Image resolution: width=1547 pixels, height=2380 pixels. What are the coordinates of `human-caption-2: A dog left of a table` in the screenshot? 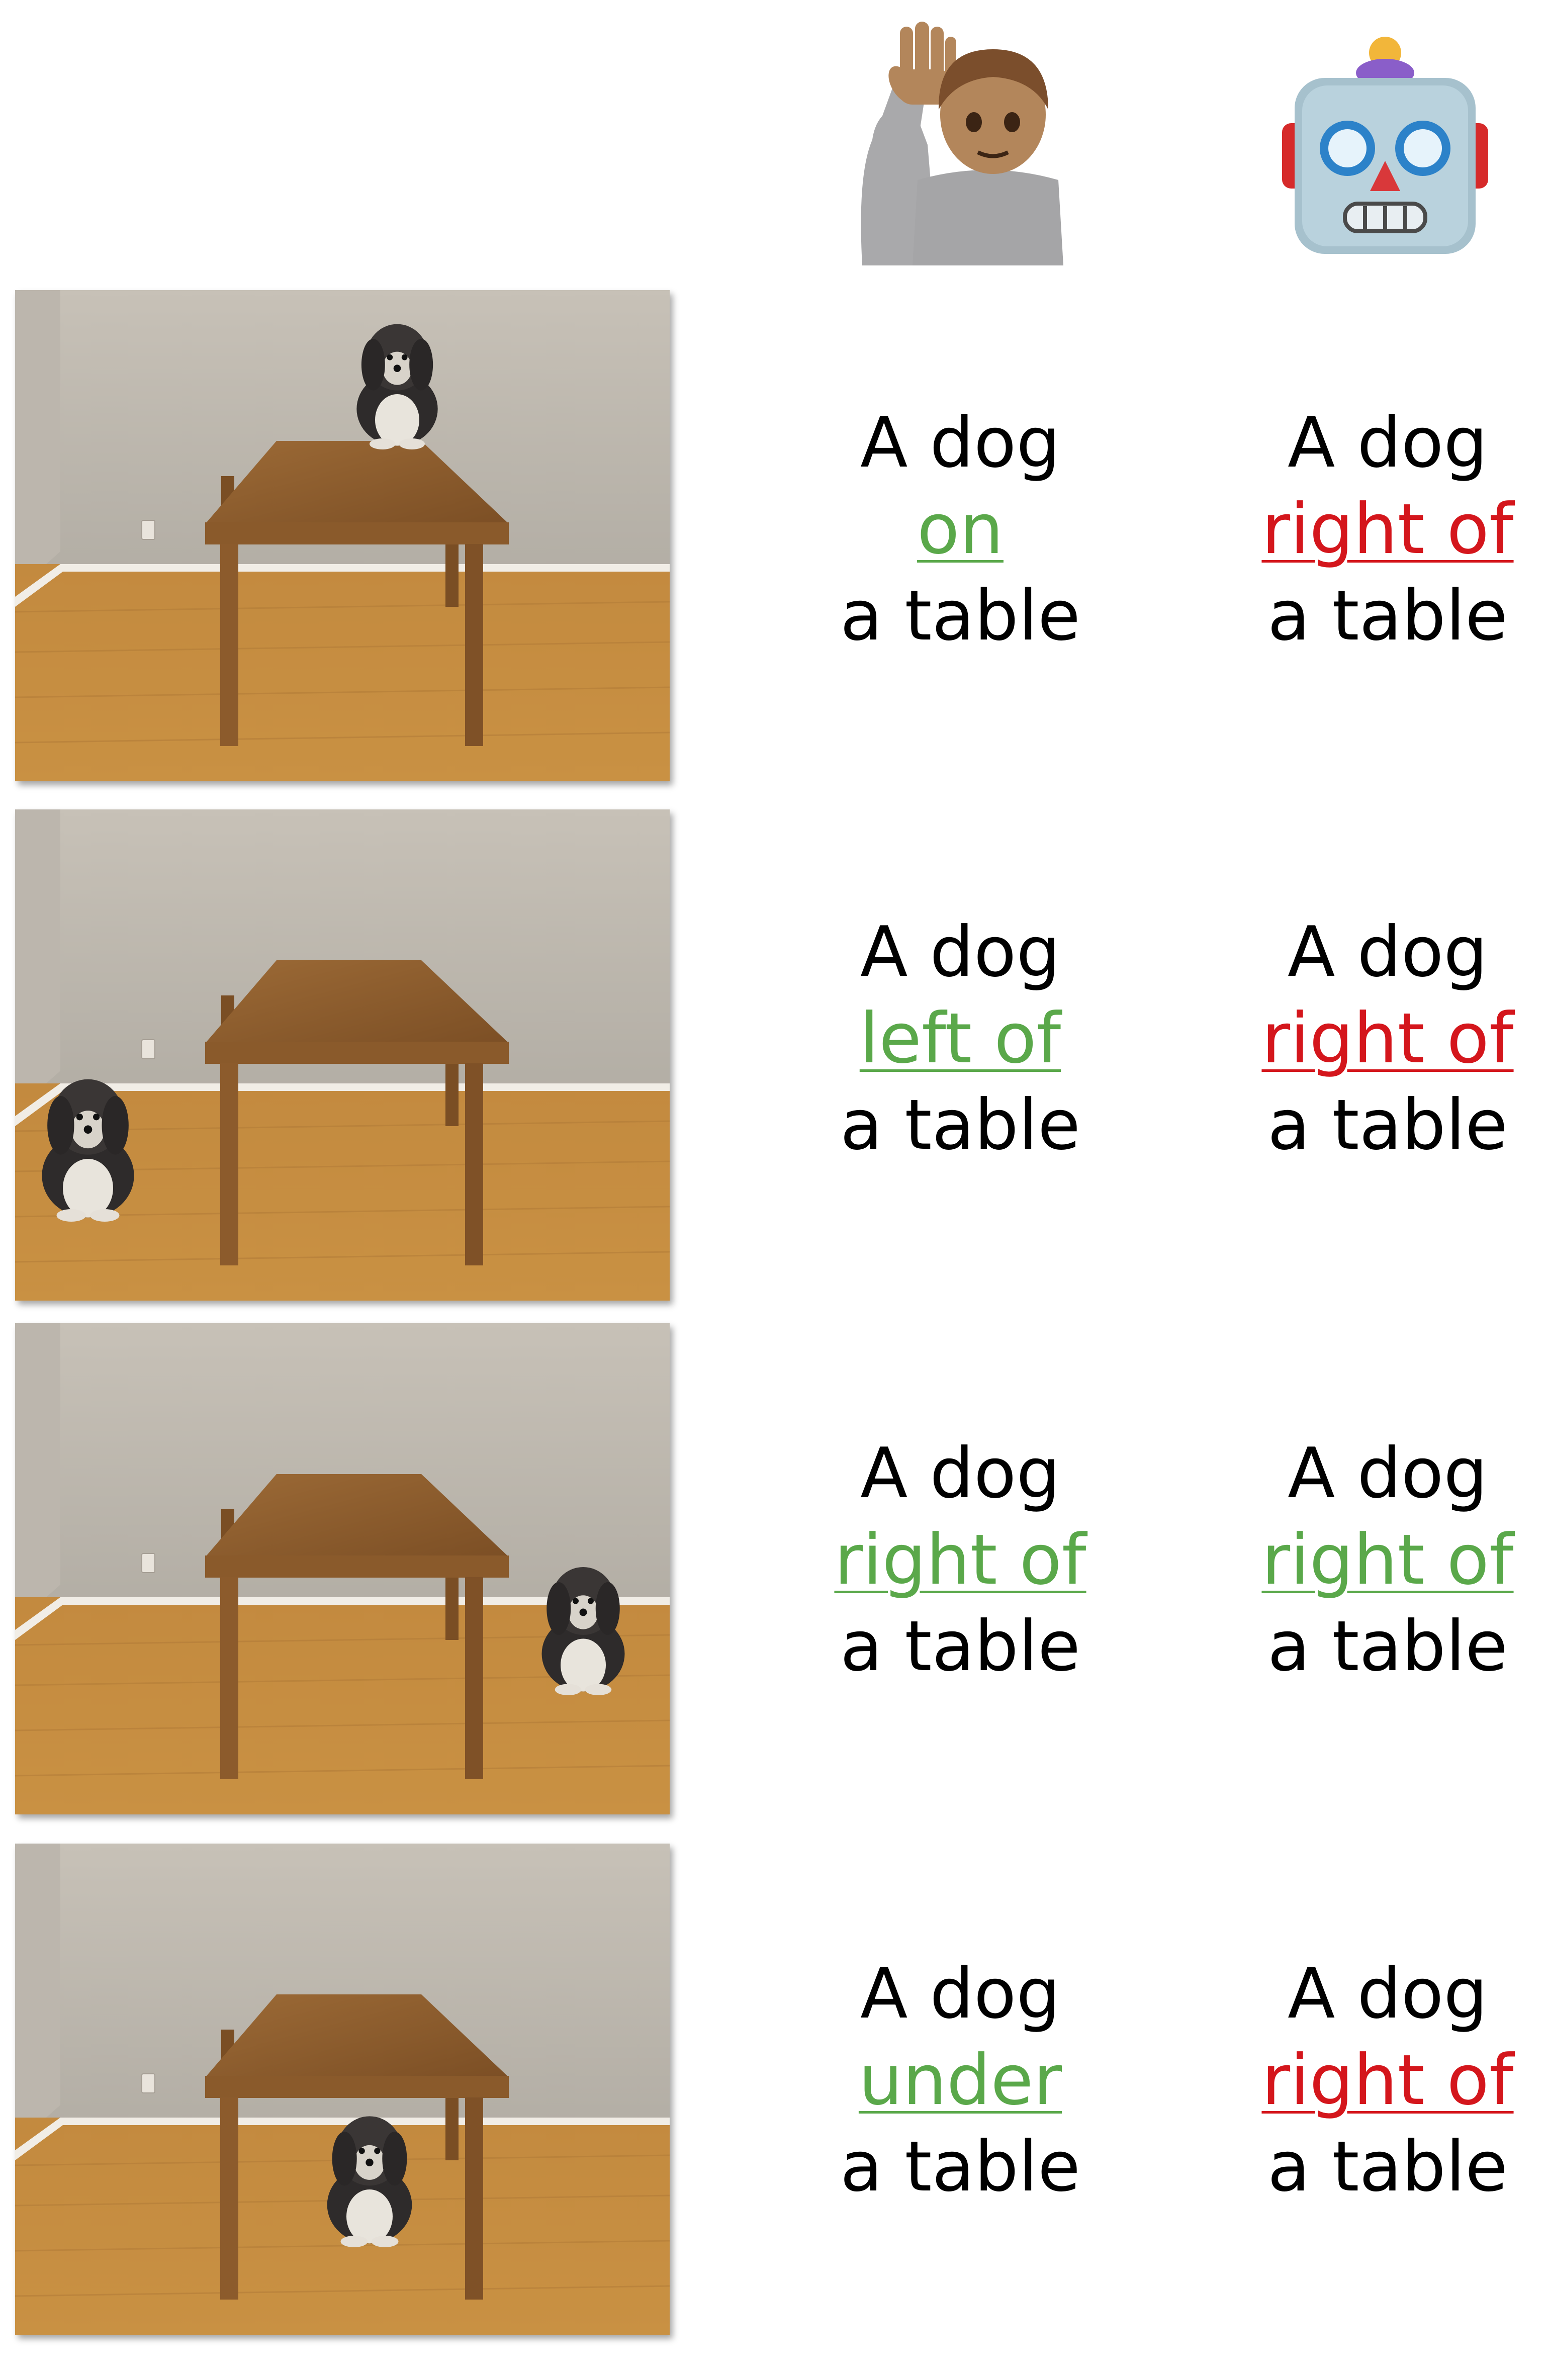 It's located at (961, 1038).